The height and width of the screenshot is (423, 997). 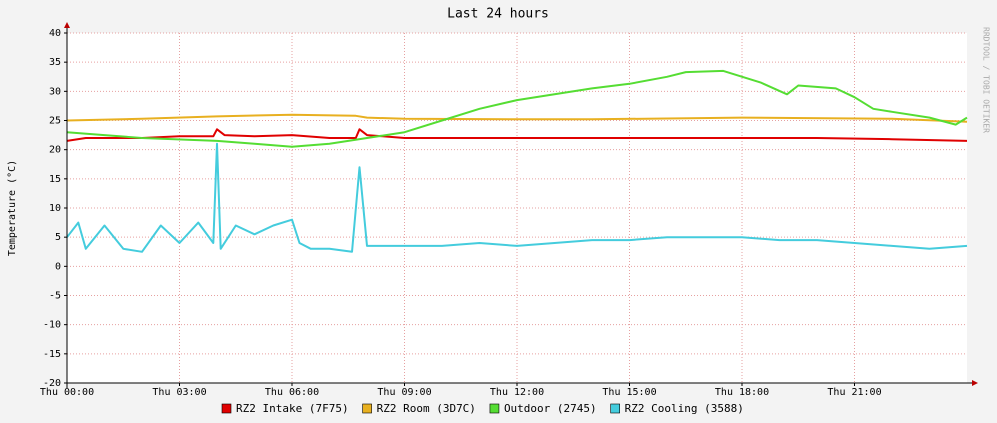 I want to click on y-tick-label: 40, so click(x=55, y=33).